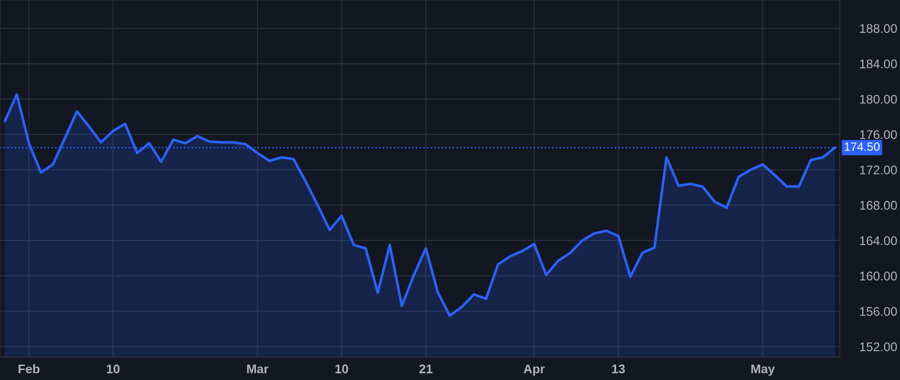 Image resolution: width=900 pixels, height=380 pixels. What do you see at coordinates (29, 369) in the screenshot?
I see `x-tick-label: Feb` at bounding box center [29, 369].